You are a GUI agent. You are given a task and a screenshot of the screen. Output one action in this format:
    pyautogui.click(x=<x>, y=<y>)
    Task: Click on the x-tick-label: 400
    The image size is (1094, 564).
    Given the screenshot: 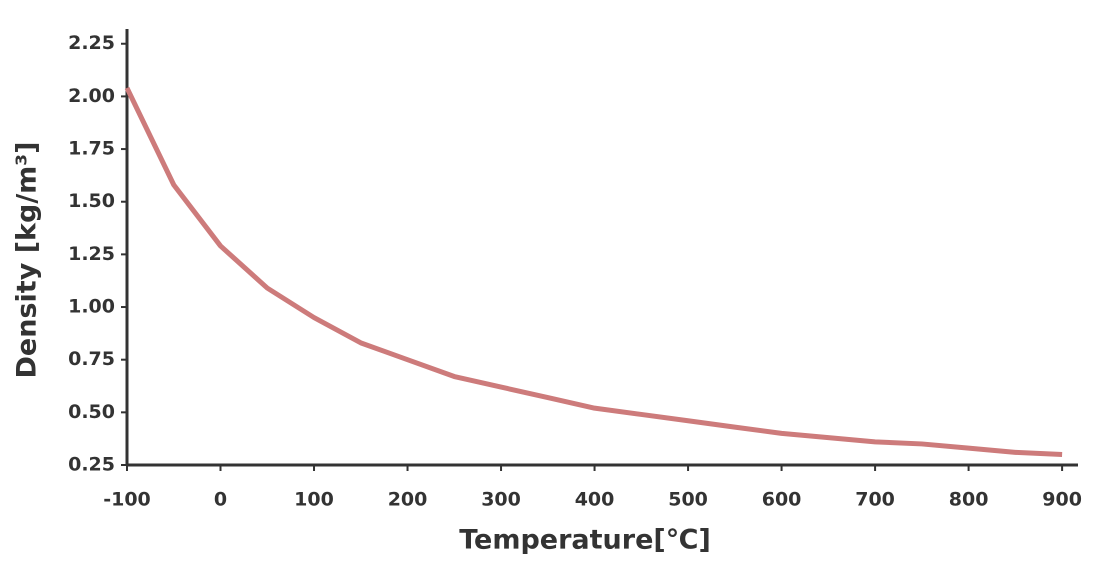 What is the action you would take?
    pyautogui.click(x=595, y=500)
    